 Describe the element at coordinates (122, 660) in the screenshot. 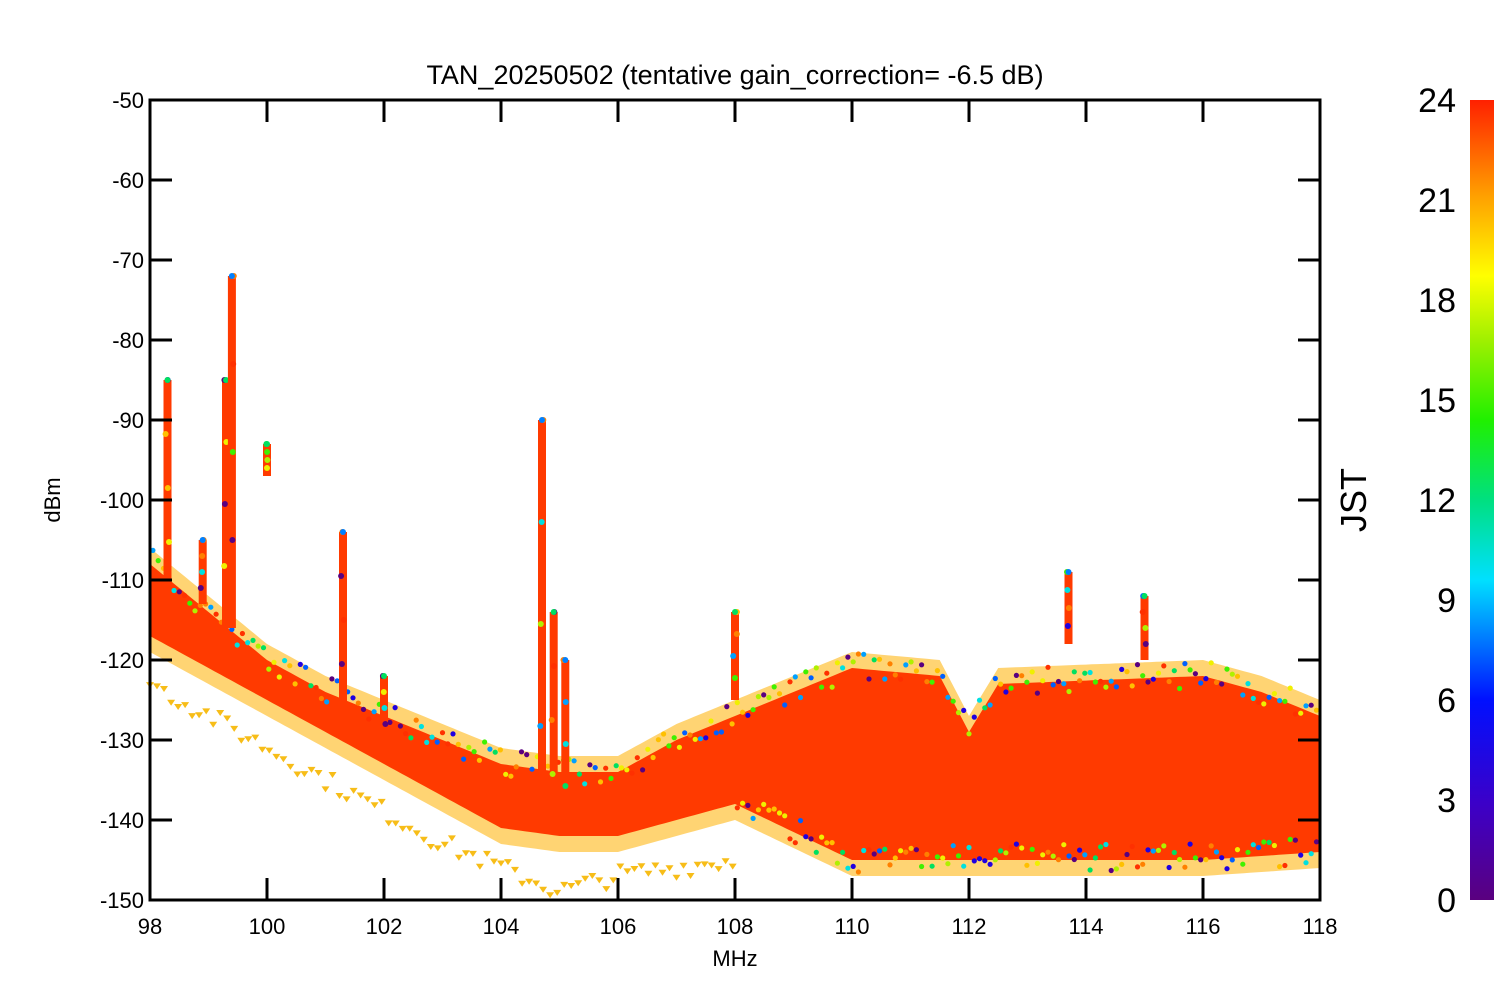

I see `y-tick-label: -120` at that location.